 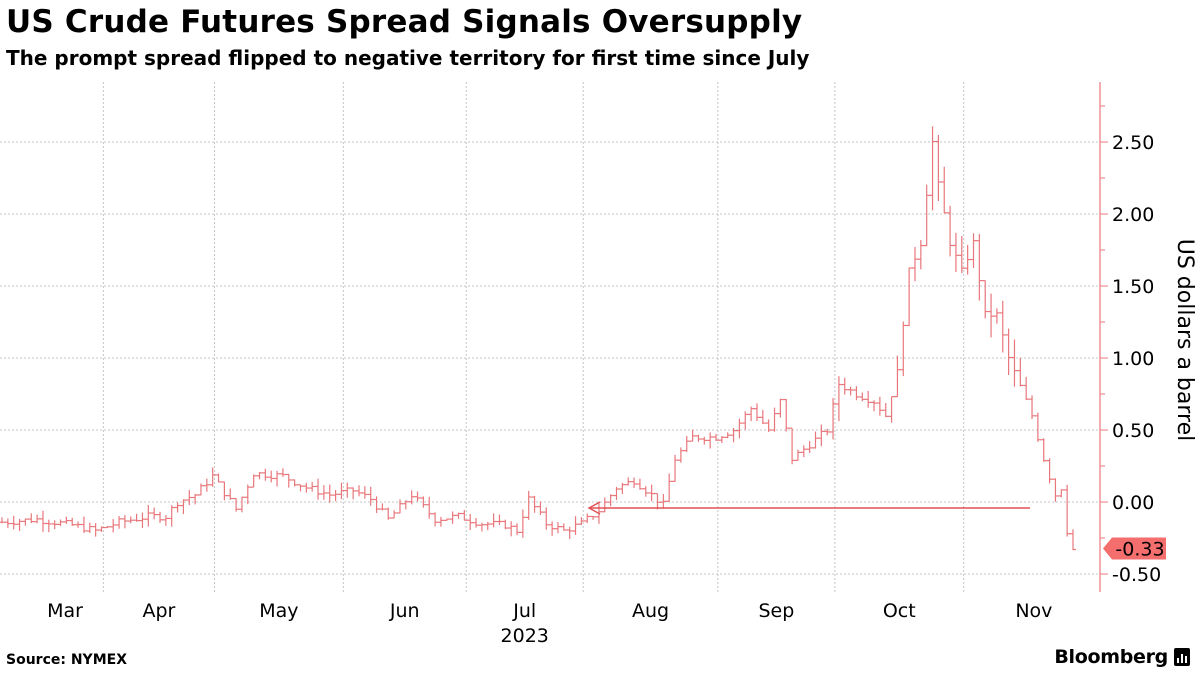 I want to click on x-axis: Mar Apr May Jun Jul Aug Sep Oct Nov 2023, so click(x=549, y=623).